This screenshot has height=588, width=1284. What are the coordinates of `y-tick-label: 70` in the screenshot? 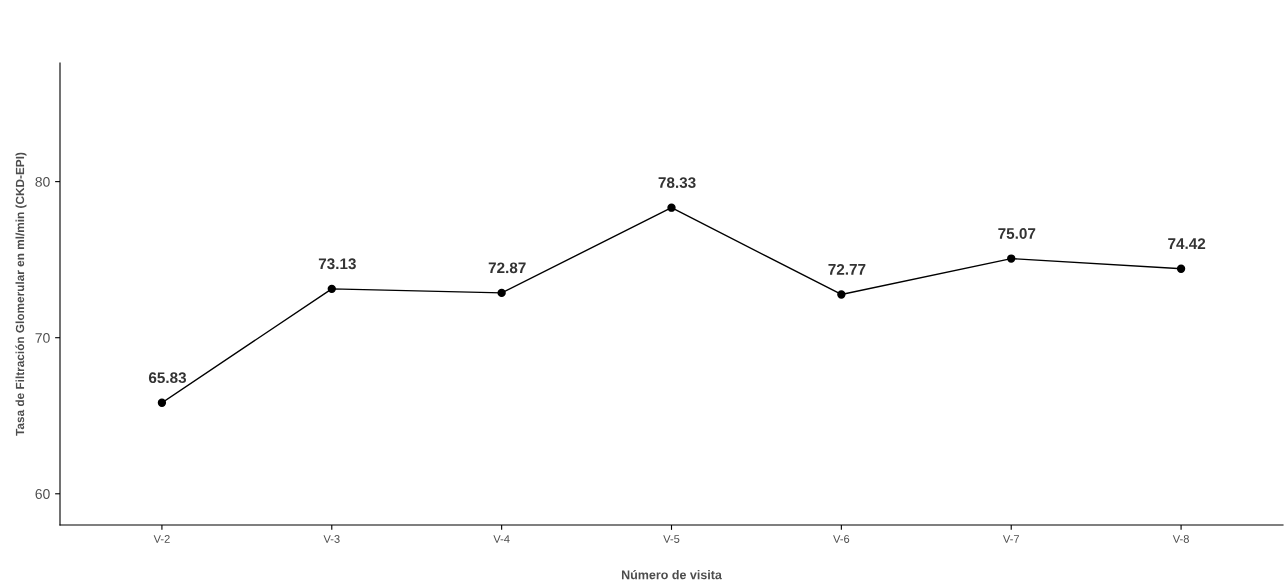 It's located at (42, 338).